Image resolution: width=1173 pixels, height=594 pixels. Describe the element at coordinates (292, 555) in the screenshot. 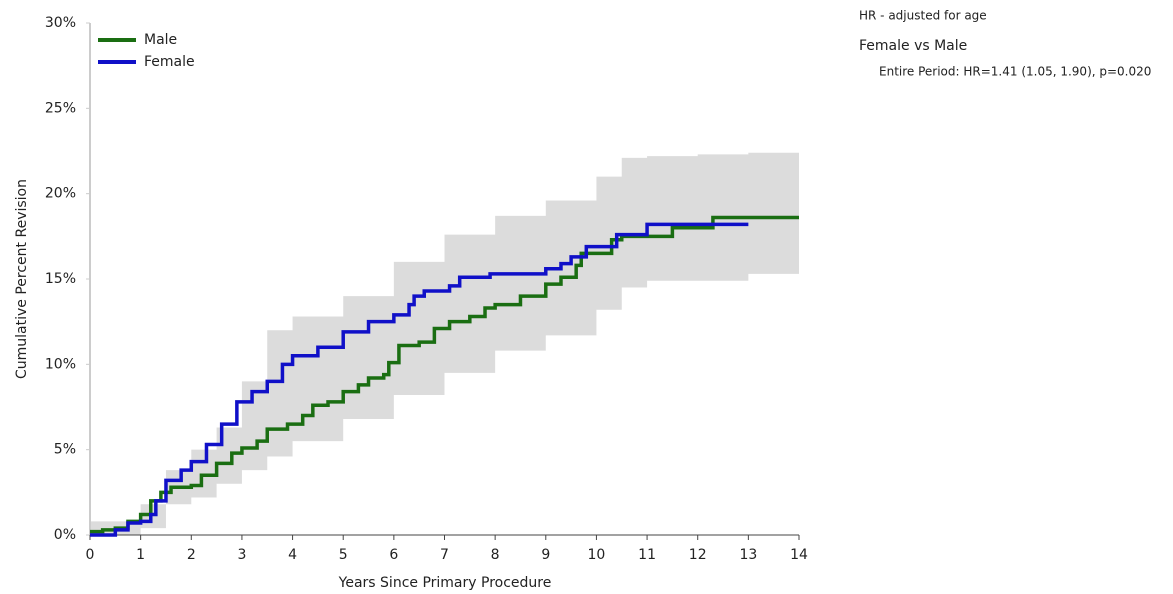

I see `x-tick-label: 4` at that location.